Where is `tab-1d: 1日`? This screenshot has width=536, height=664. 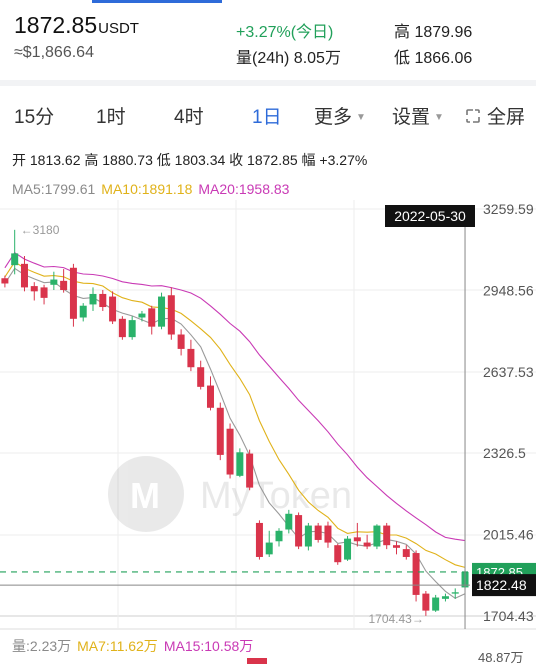
tab-1d: 1日 is located at coordinates (267, 117).